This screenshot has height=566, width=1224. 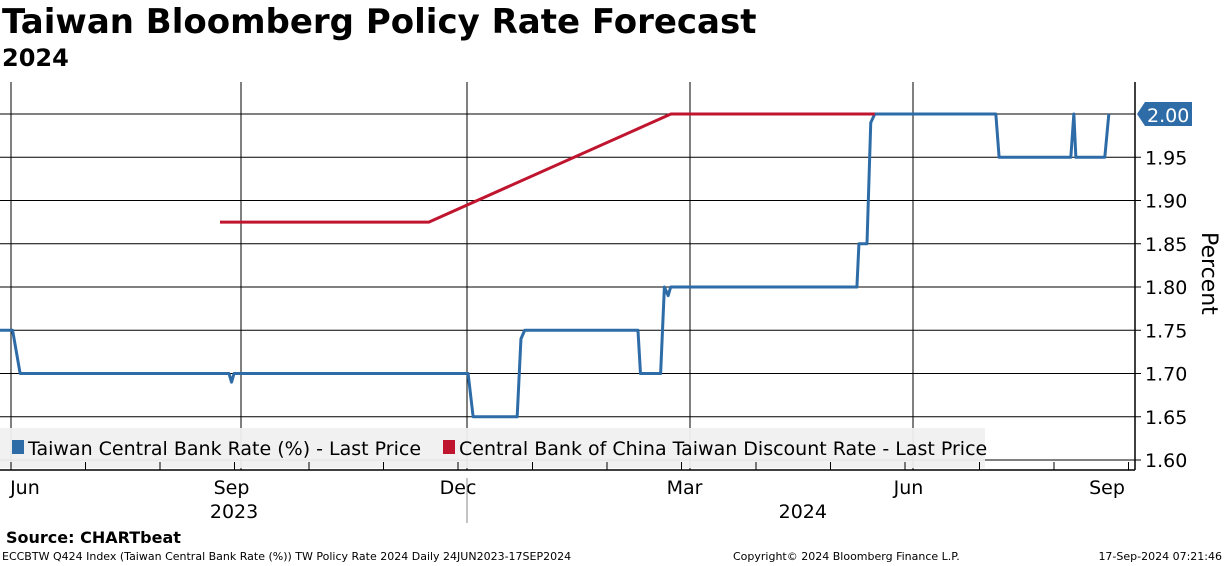 What do you see at coordinates (1166, 245) in the screenshot?
I see `y-tick-label: 1.85` at bounding box center [1166, 245].